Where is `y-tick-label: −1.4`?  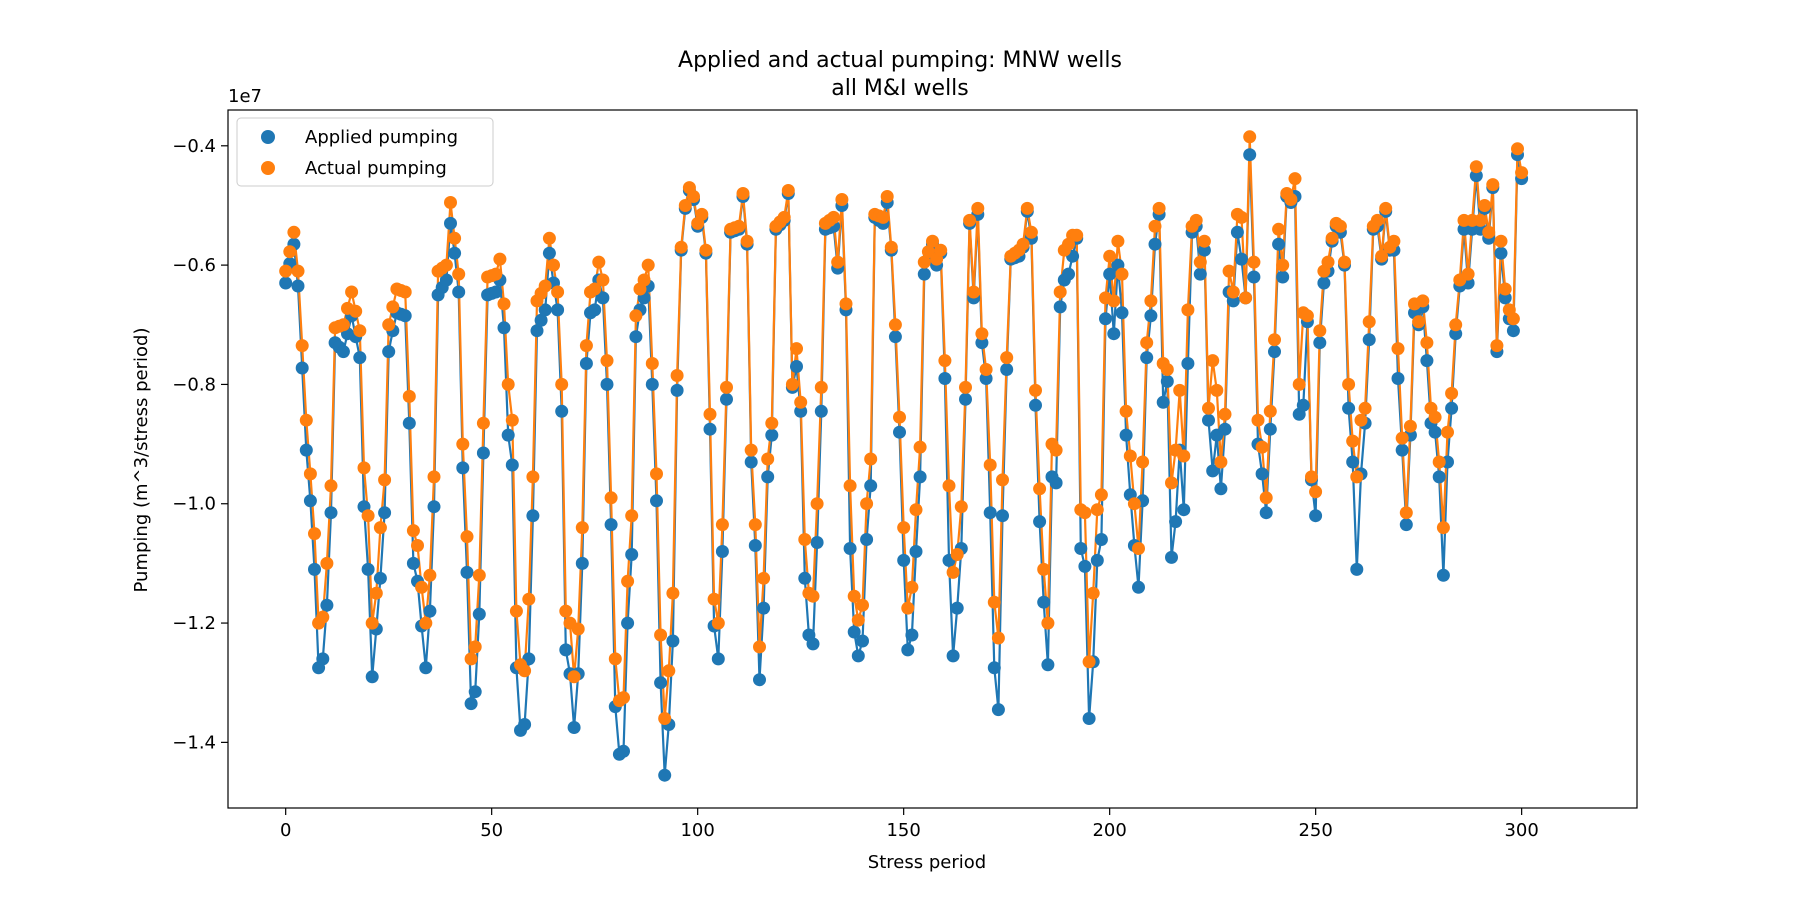 y-tick-label: −1.4 is located at coordinates (194, 742).